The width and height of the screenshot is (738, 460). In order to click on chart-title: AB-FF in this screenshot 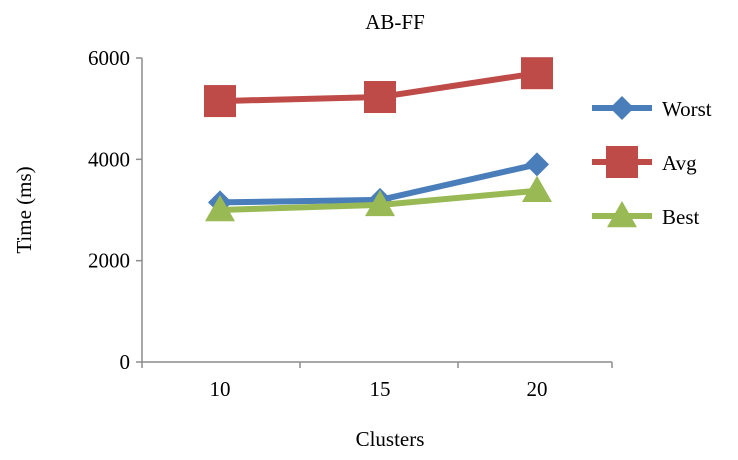, I will do `click(395, 22)`.